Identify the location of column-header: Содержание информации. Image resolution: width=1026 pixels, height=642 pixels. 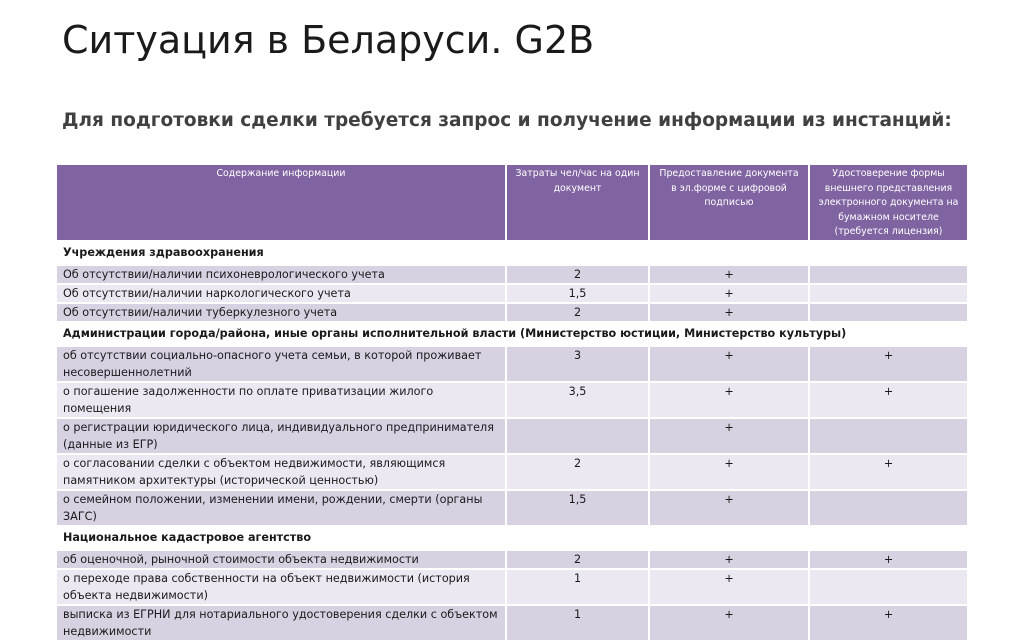
(281, 202).